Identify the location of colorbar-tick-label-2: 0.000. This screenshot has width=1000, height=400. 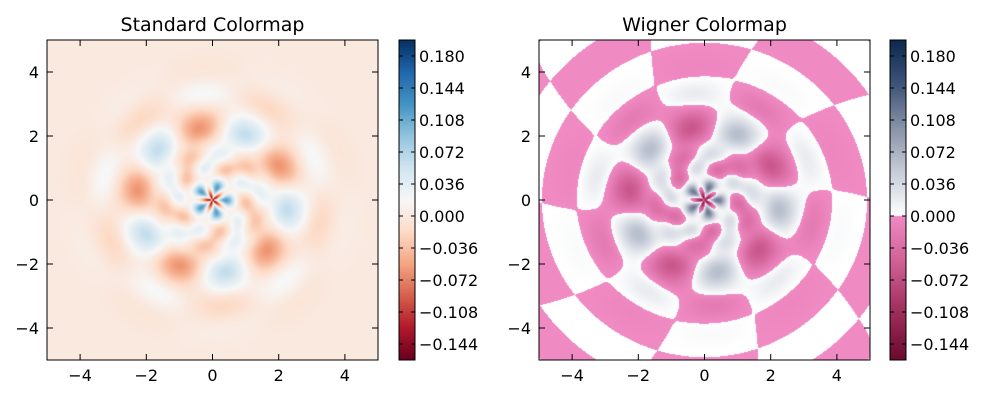
(933, 216).